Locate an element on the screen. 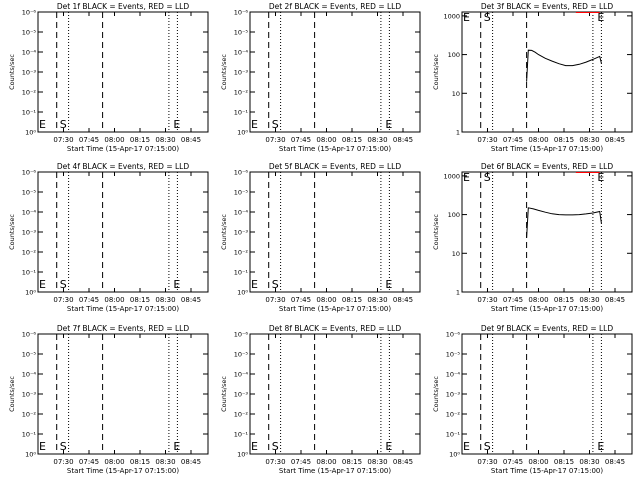  y-tick-label: 1000 is located at coordinates (451, 176).